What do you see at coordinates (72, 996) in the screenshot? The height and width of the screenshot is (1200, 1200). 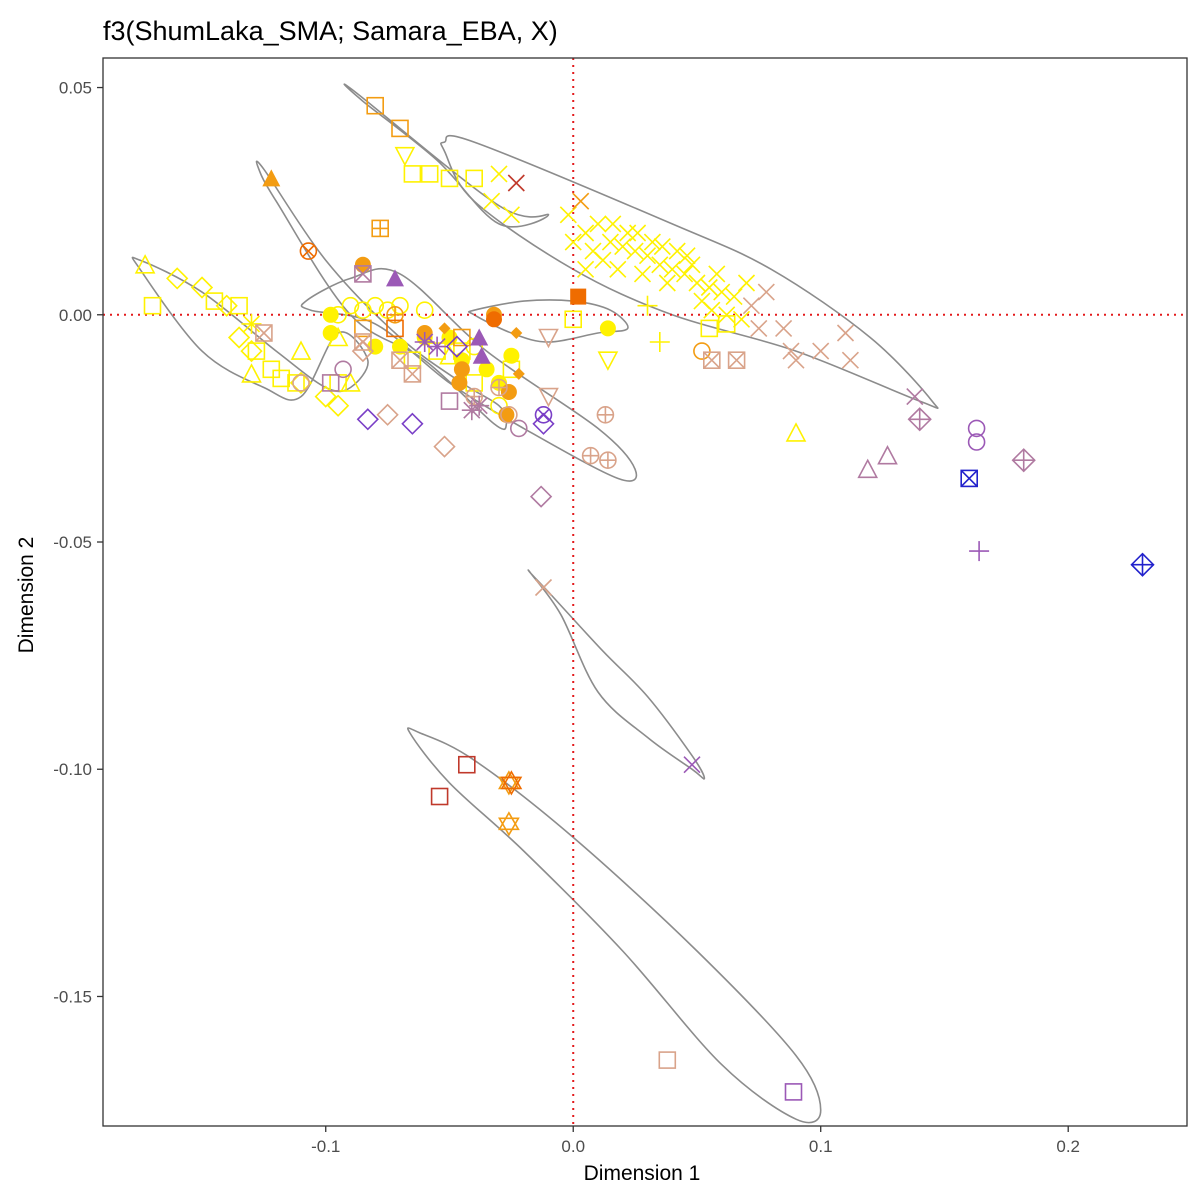 I see `y-tick-label: -0.15` at bounding box center [72, 996].